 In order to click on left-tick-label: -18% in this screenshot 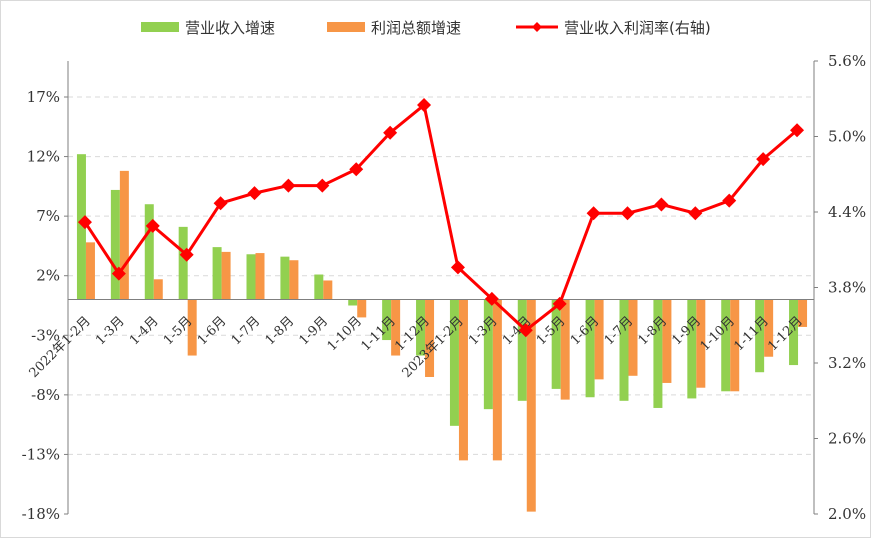, I will do `click(41, 514)`.